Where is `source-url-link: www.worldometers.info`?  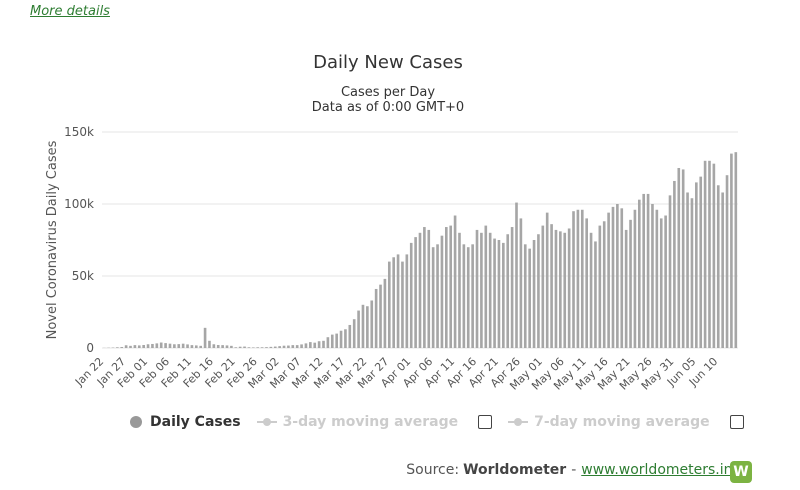 source-url-link: www.worldometers.info is located at coordinates (663, 470).